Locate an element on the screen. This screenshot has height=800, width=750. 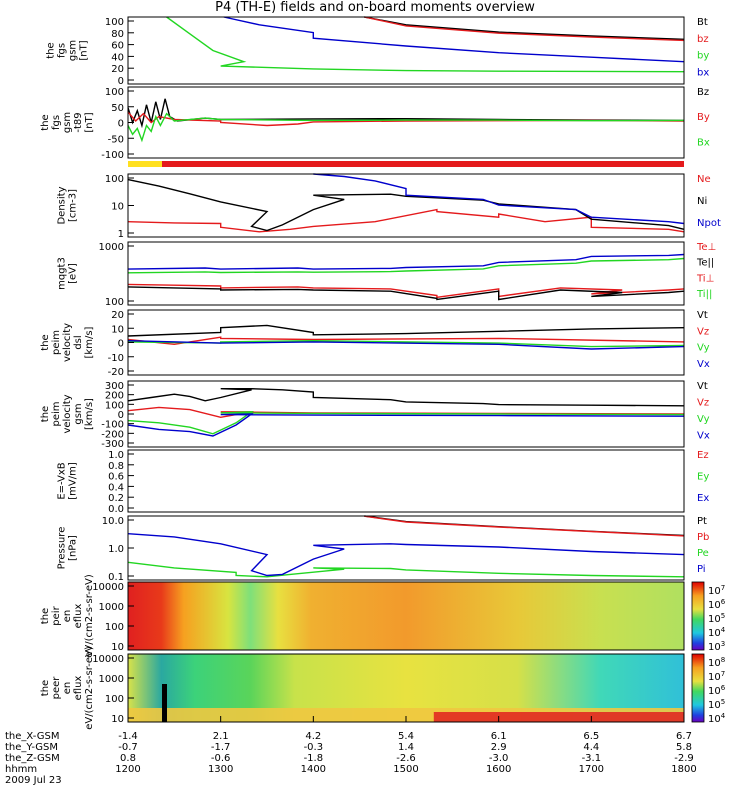
colorbar-peir_efl is located at coordinates (698, 616).